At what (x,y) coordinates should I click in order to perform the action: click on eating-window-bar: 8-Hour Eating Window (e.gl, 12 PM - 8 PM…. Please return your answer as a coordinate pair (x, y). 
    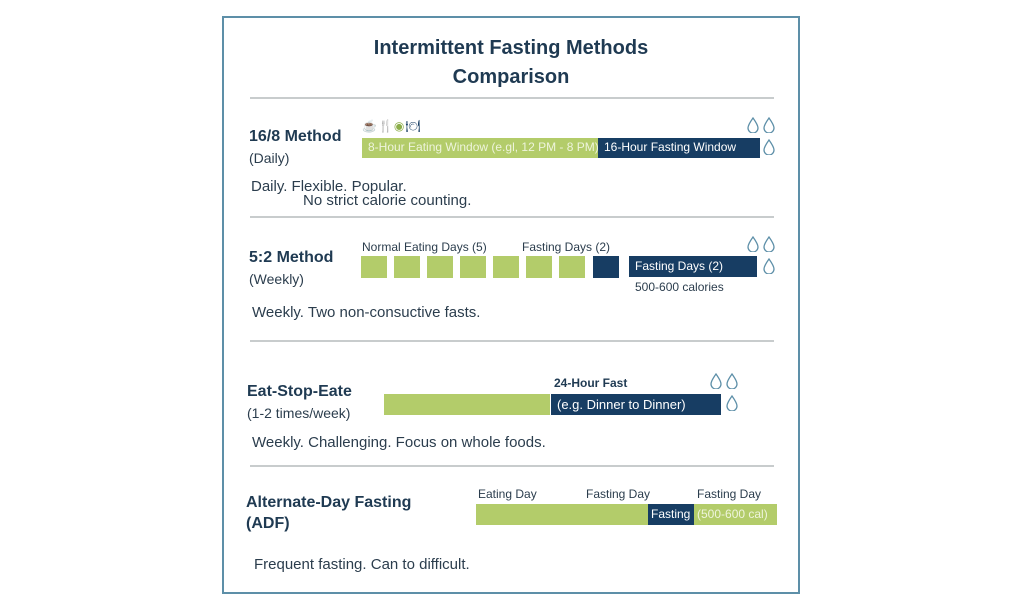
    Looking at the image, I should click on (480, 148).